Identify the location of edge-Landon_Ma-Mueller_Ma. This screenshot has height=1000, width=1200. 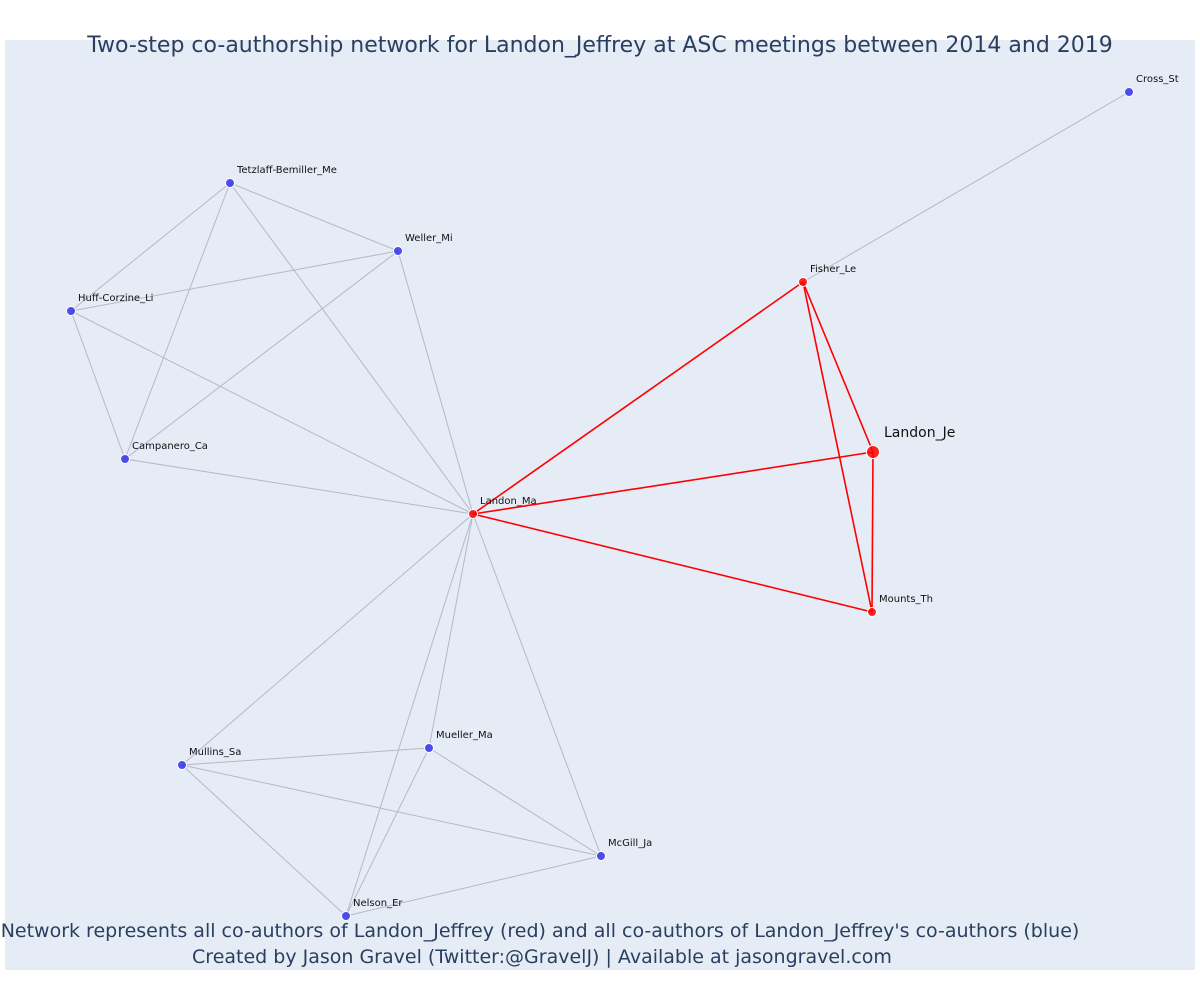
(451, 631).